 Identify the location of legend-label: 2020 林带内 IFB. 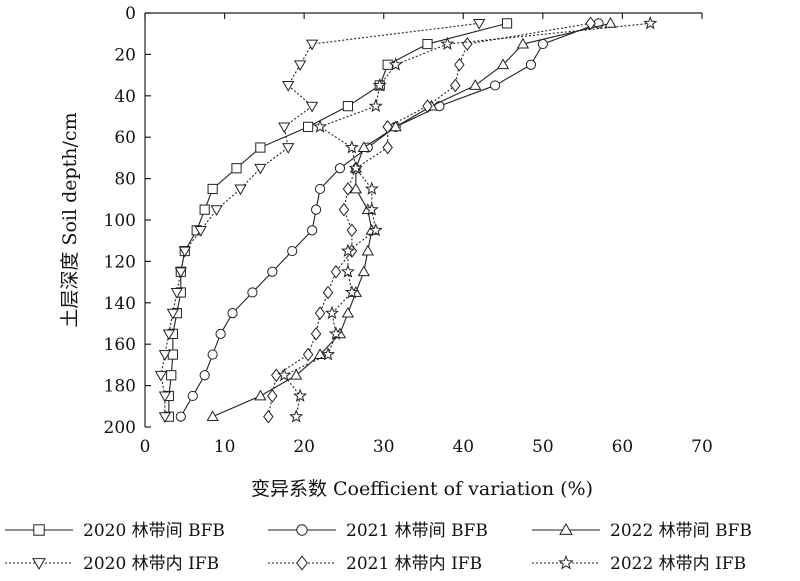
(151, 564).